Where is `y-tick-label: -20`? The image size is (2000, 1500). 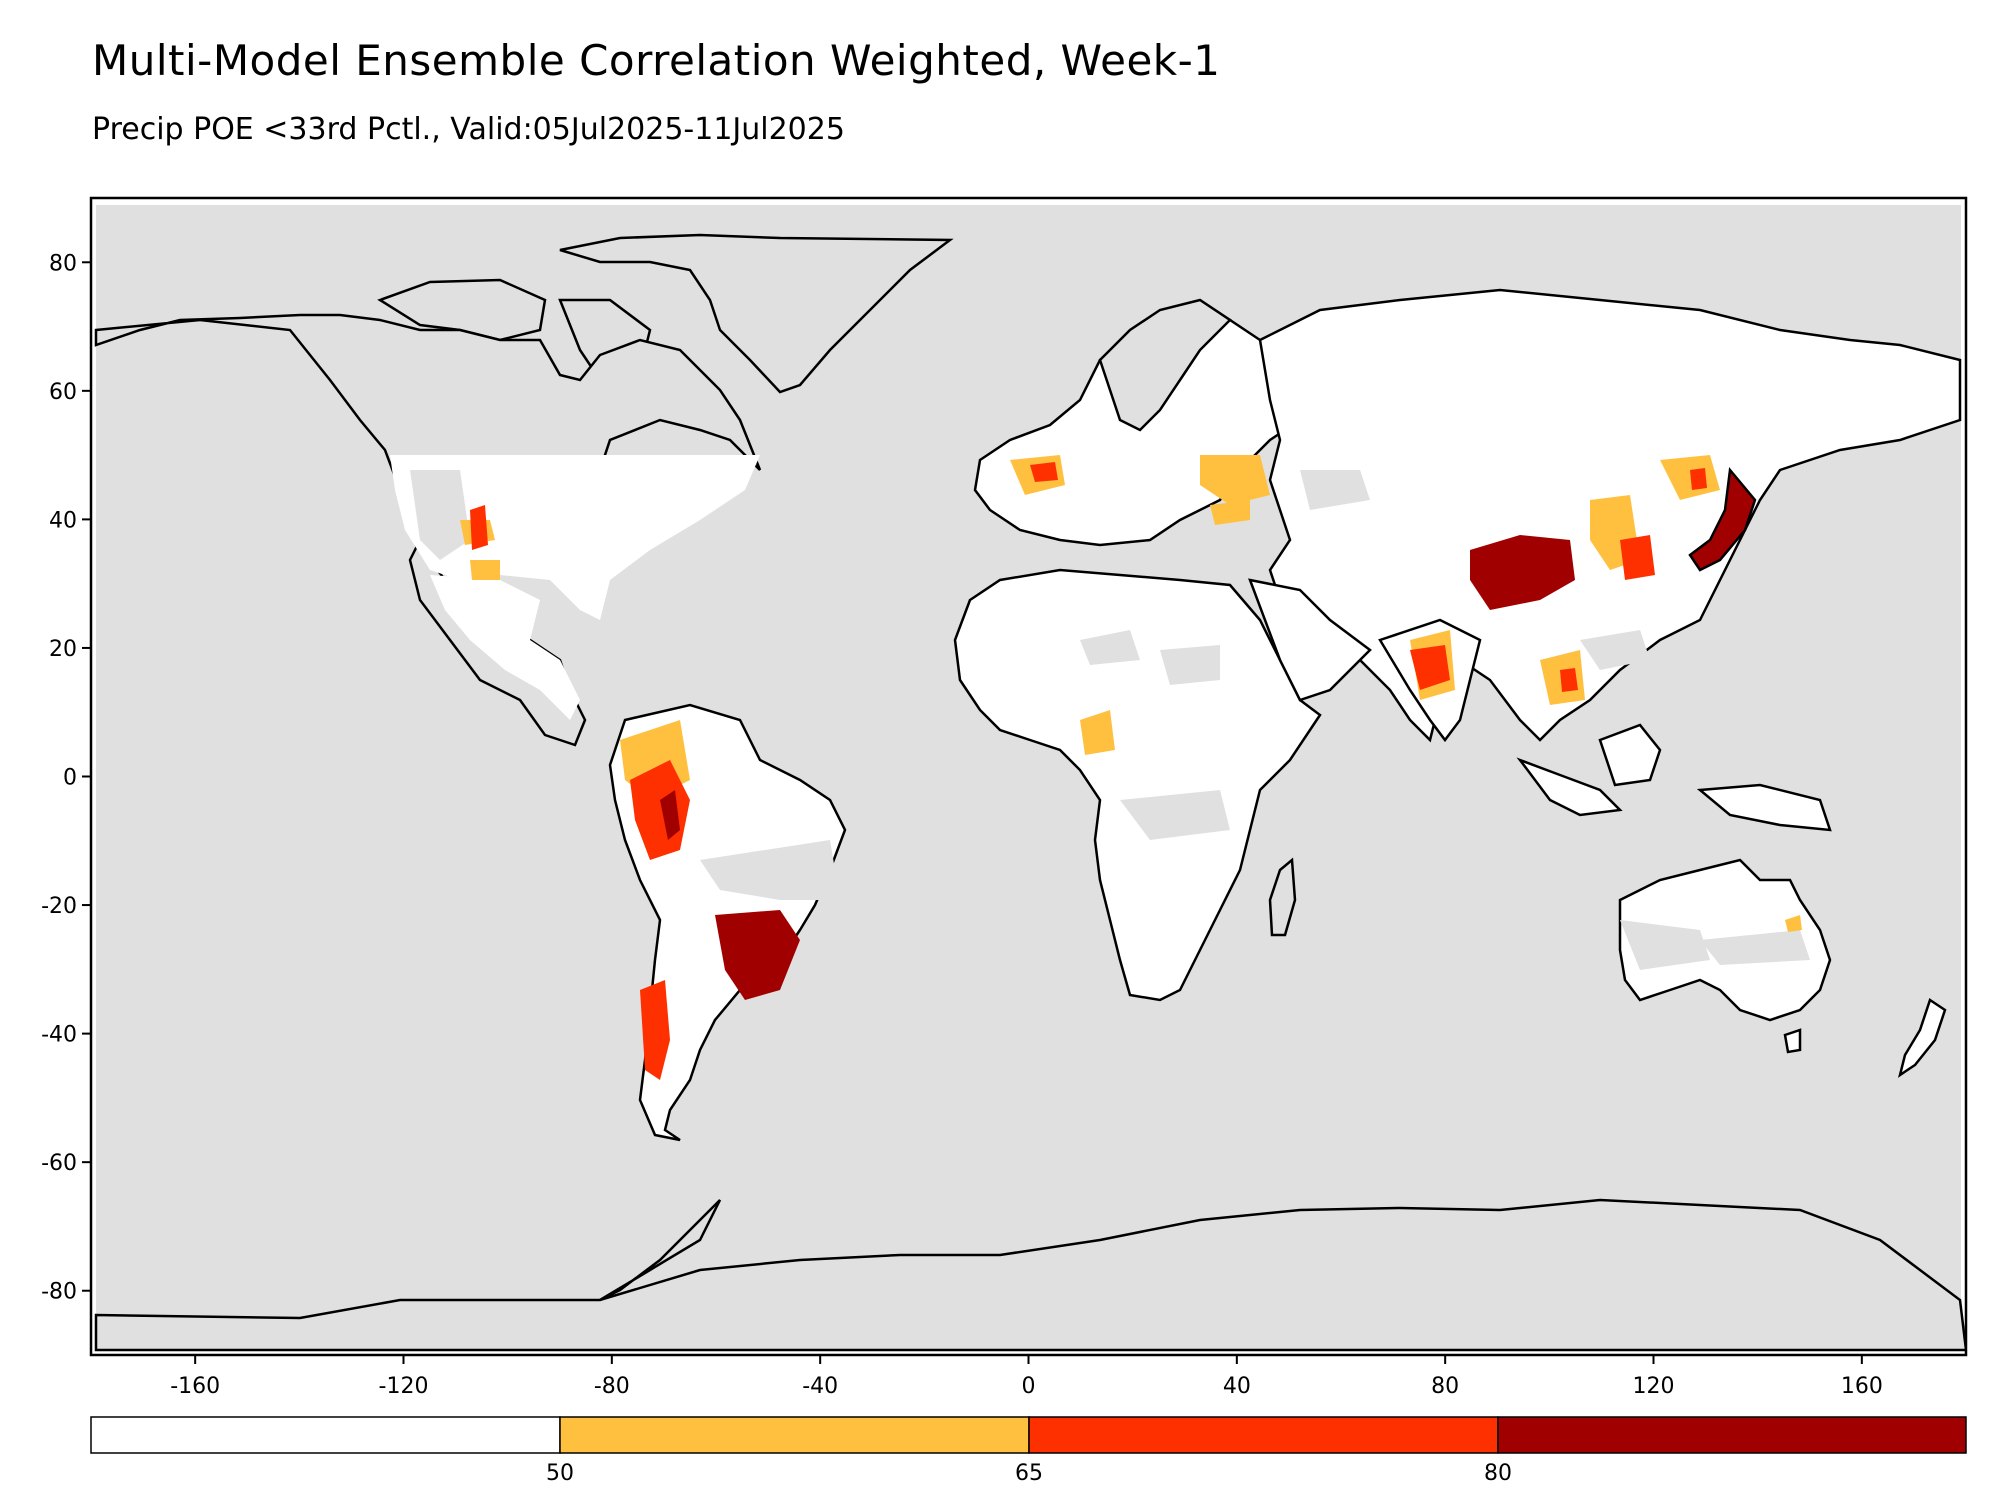
y-tick-label: -20 is located at coordinates (59, 906).